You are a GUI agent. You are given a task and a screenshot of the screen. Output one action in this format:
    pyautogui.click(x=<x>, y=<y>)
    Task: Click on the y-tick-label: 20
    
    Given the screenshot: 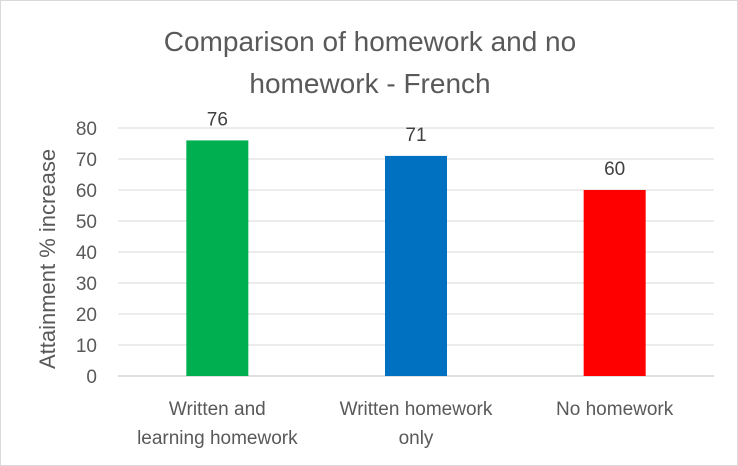 What is the action you would take?
    pyautogui.click(x=86, y=315)
    